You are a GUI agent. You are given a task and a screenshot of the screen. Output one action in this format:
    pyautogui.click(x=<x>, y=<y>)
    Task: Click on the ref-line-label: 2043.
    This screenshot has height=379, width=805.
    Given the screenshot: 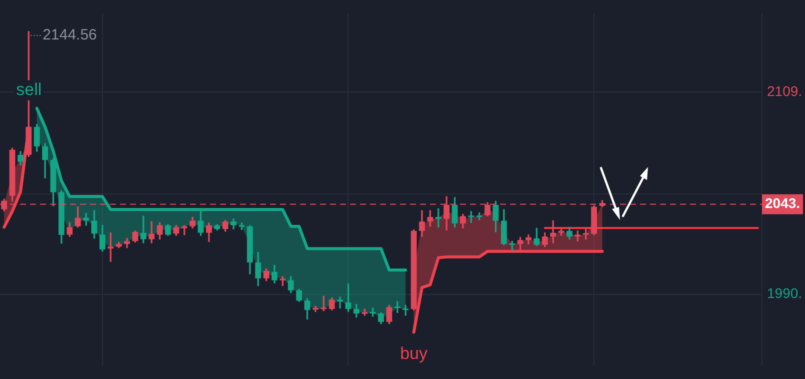 What is the action you would take?
    pyautogui.click(x=782, y=203)
    